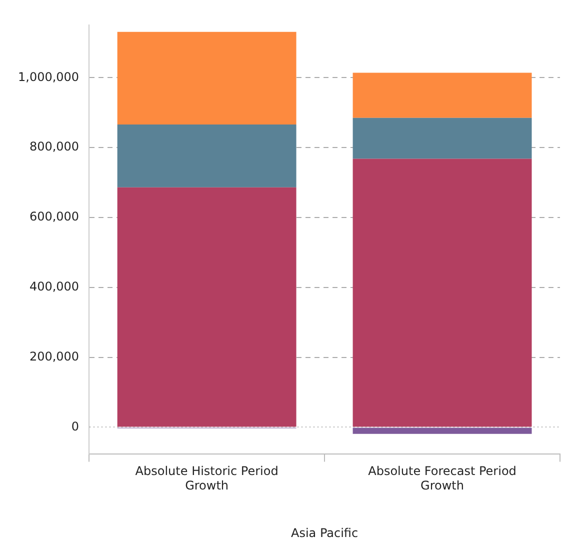  I want to click on y-tick-label: 400,000, so click(54, 287).